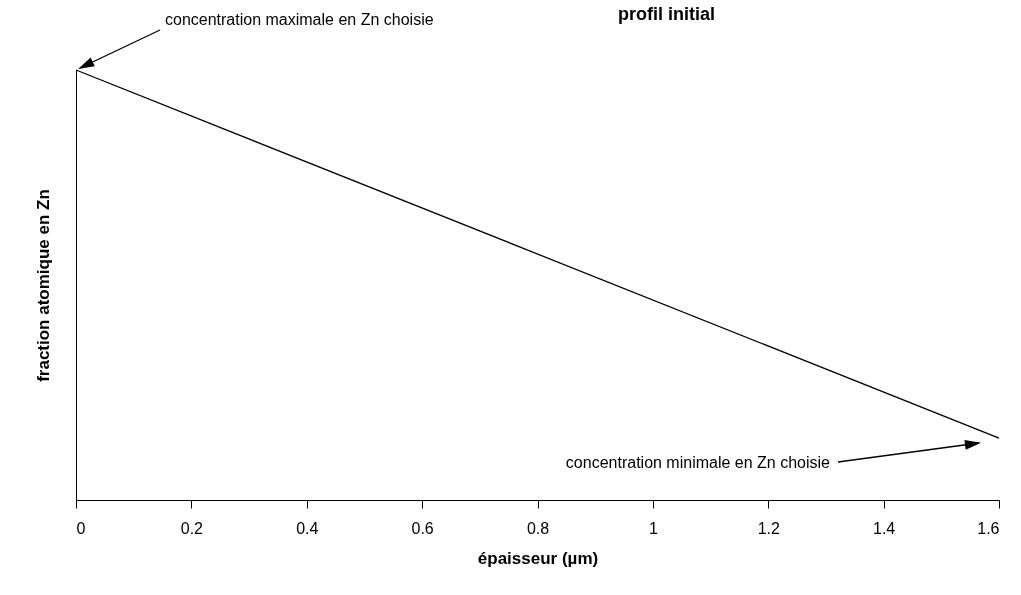 Image resolution: width=1021 pixels, height=595 pixels. I want to click on x-tick-label: 1.6, so click(988, 528).